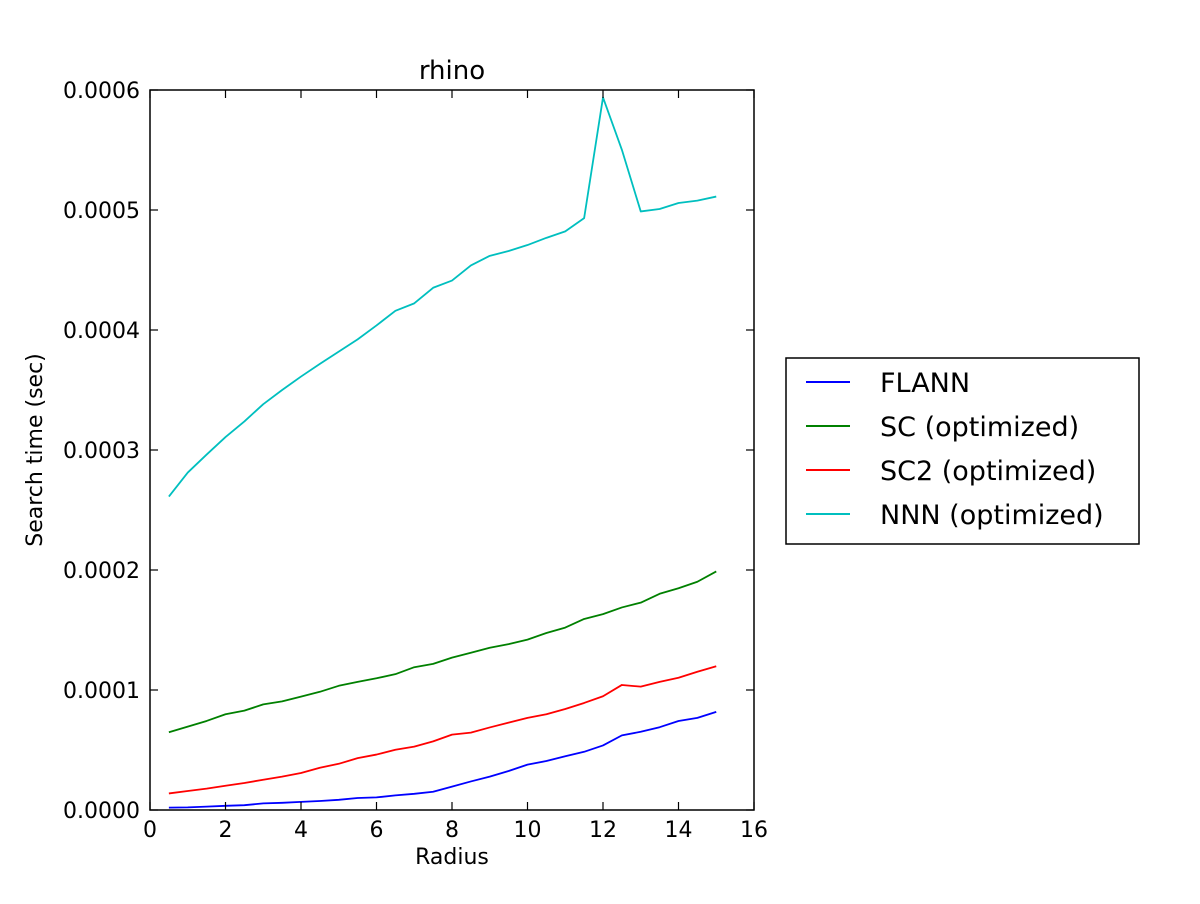  Describe the element at coordinates (377, 830) in the screenshot. I see `x-tick-label: 6` at that location.